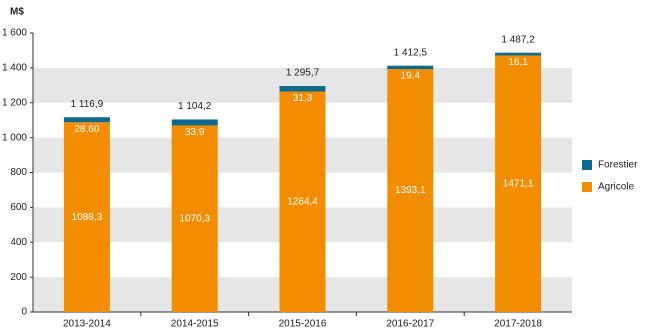 Image resolution: width=648 pixels, height=334 pixels. I want to click on y-axis-label: M$, so click(17, 12).